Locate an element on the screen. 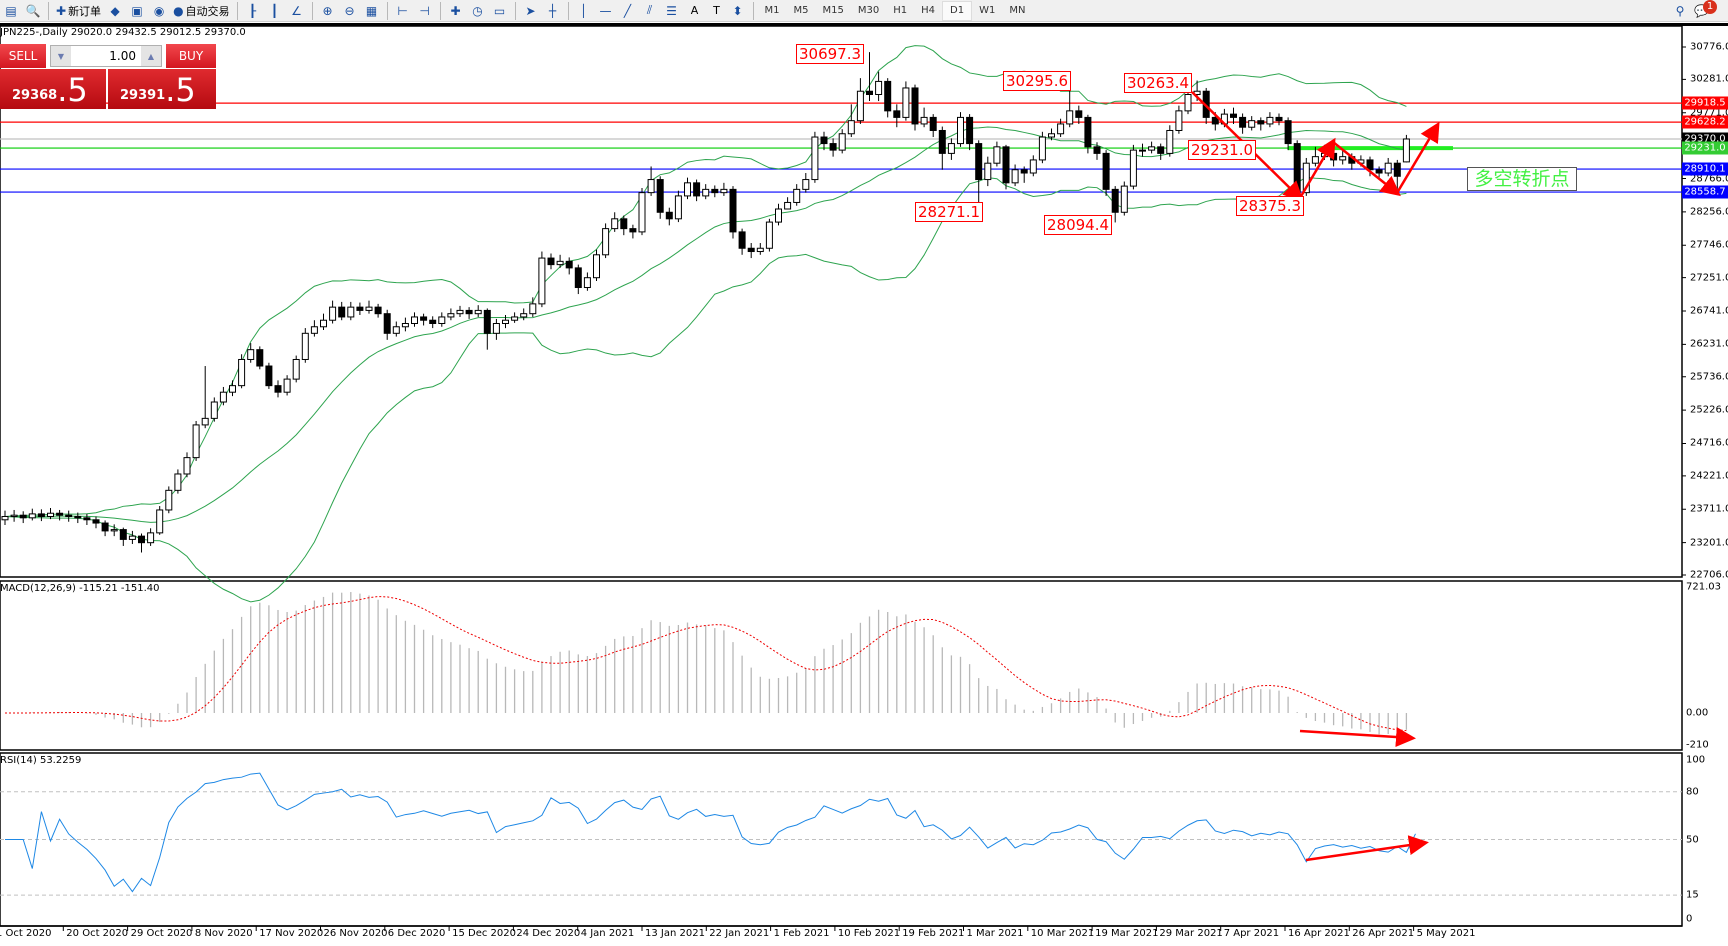 Image resolution: width=1728 pixels, height=946 pixels. price-tick-label: 30281.0 is located at coordinates (1709, 79).